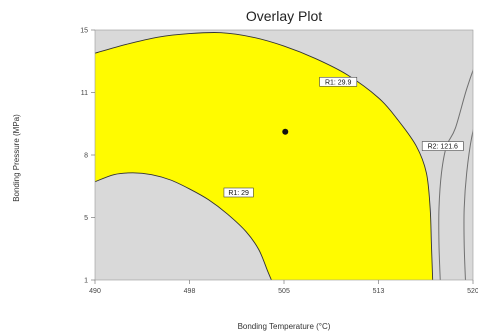 Image resolution: width=478 pixels, height=336 pixels. I want to click on annotation-label: R1: 29, so click(238, 193).